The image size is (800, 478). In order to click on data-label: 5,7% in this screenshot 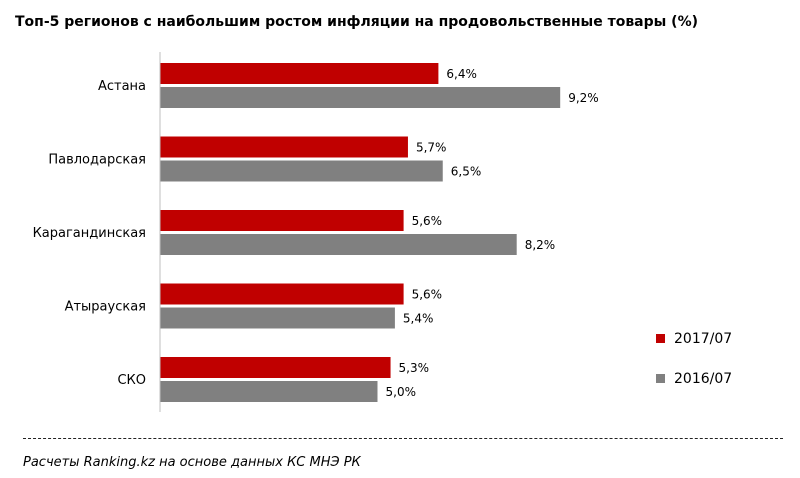, I will do `click(431, 148)`.